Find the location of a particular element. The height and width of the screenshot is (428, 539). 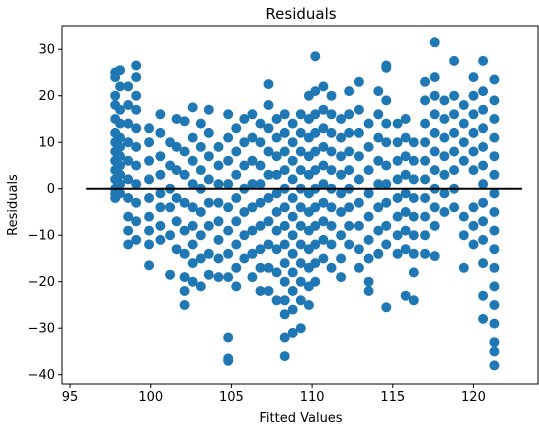

x-tick-label: 120 is located at coordinates (473, 397).